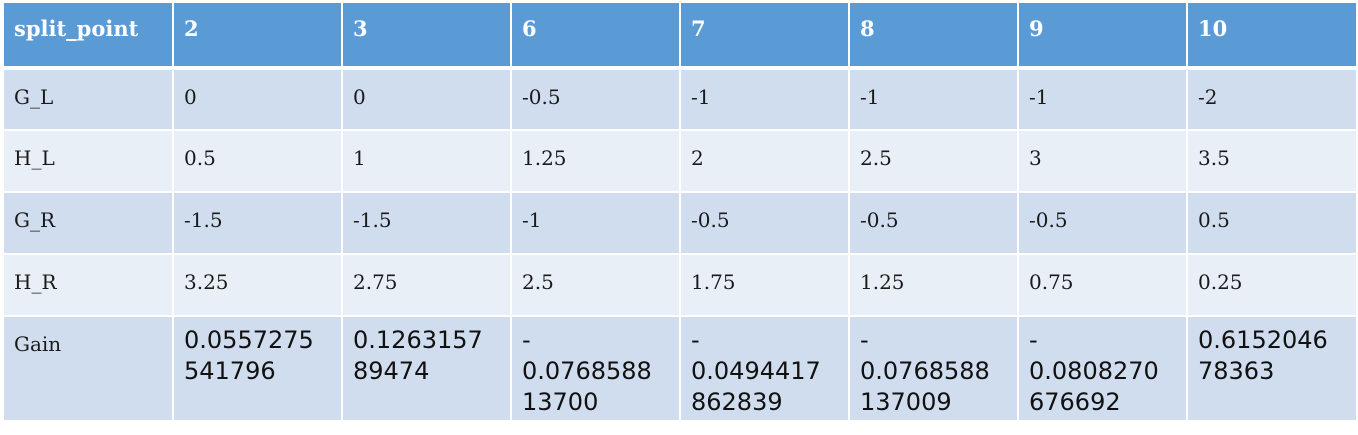 This screenshot has height=435, width=1358. I want to click on header-cell: 8, so click(934, 36).